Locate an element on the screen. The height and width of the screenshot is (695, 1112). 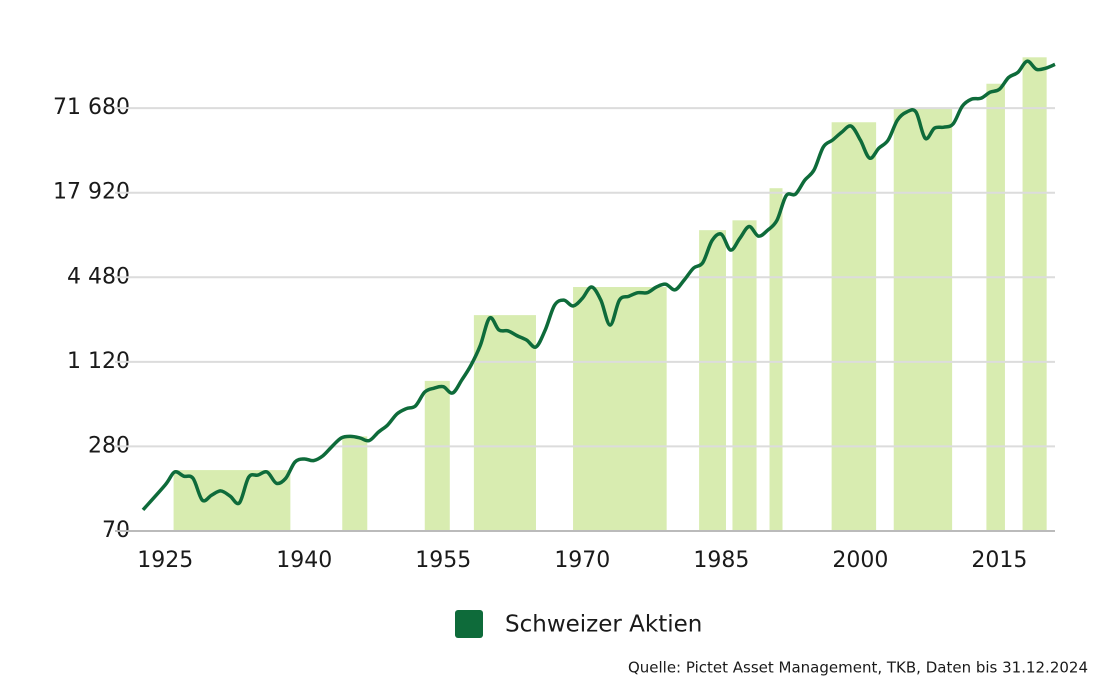
legend-swatch is located at coordinates (469, 624).